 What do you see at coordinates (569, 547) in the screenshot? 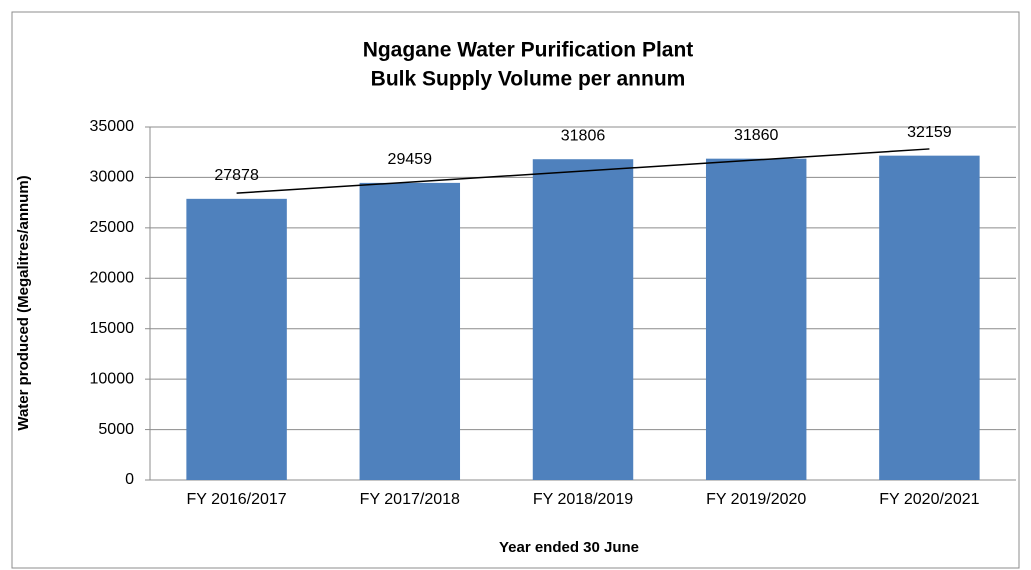
I see `x-axis-title: Year ended 30 June` at bounding box center [569, 547].